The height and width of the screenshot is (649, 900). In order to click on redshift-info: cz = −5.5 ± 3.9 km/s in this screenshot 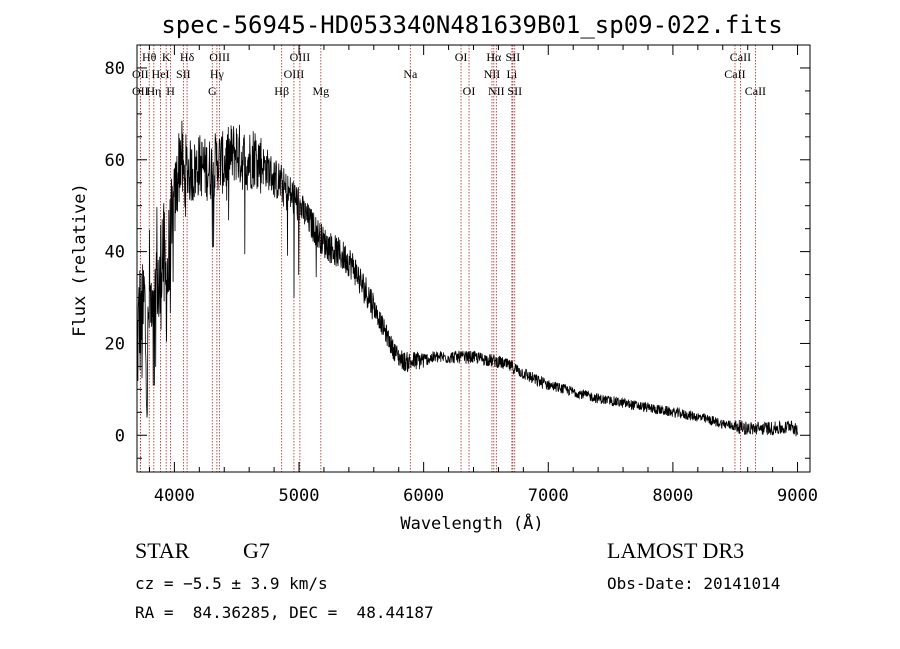, I will do `click(231, 583)`.